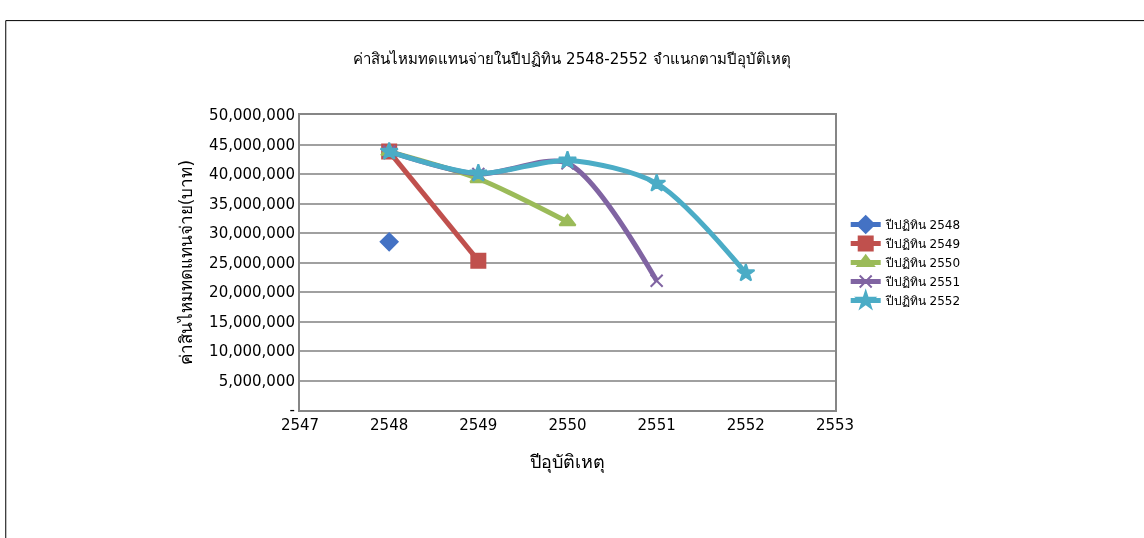 The width and height of the screenshot is (1144, 538). What do you see at coordinates (922, 282) in the screenshot?
I see `legend-label: ปีปฏิทิน 2551` at bounding box center [922, 282].